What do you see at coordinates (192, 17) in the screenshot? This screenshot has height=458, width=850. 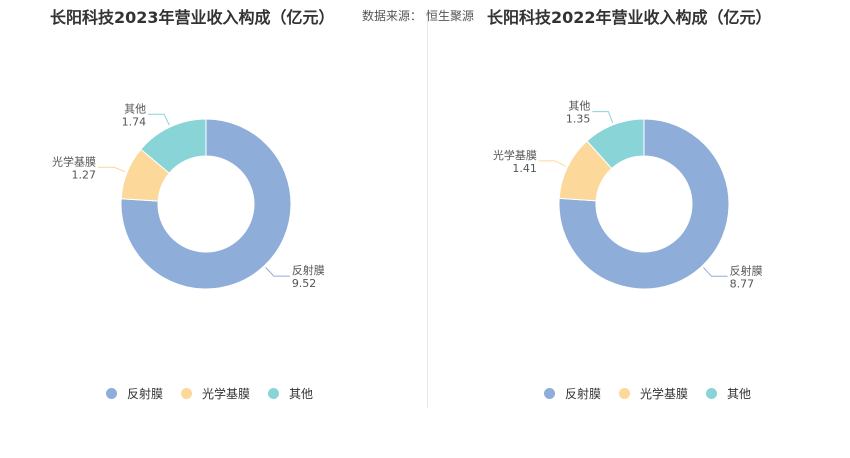 I see `chart-title-2023: 长阳科技2023年营业收入构成（亿元）` at bounding box center [192, 17].